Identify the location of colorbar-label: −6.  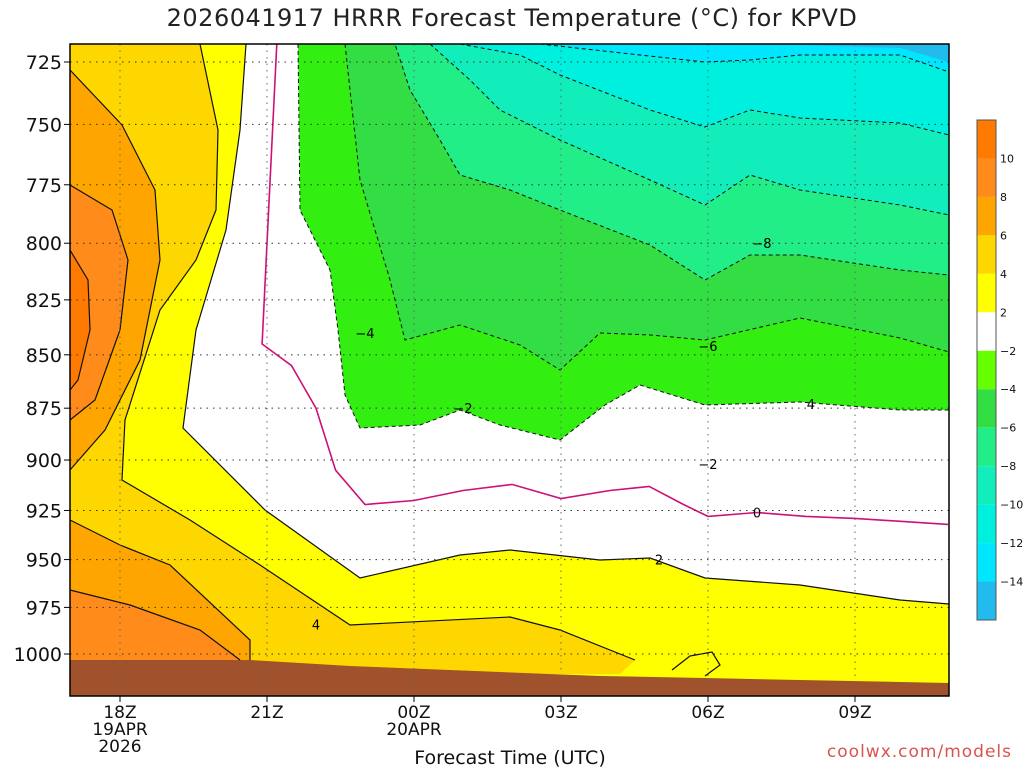
(1008, 428).